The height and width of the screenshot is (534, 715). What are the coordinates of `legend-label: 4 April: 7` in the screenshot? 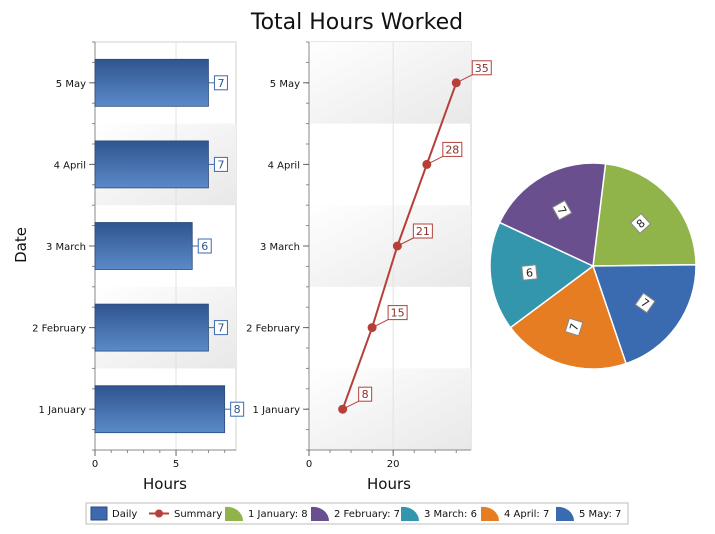 It's located at (526, 514).